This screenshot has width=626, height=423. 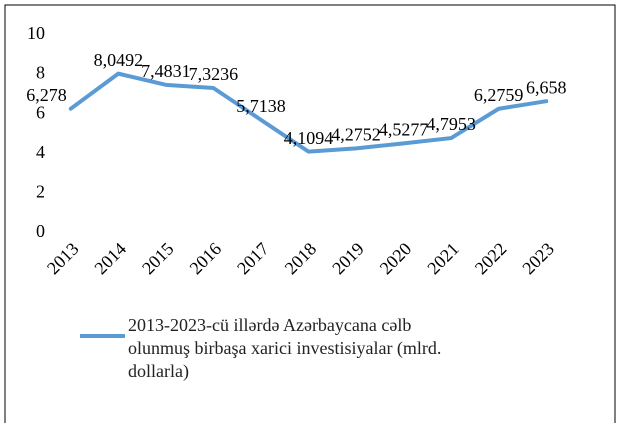 I want to click on data-label: 6,2759, so click(x=499, y=95).